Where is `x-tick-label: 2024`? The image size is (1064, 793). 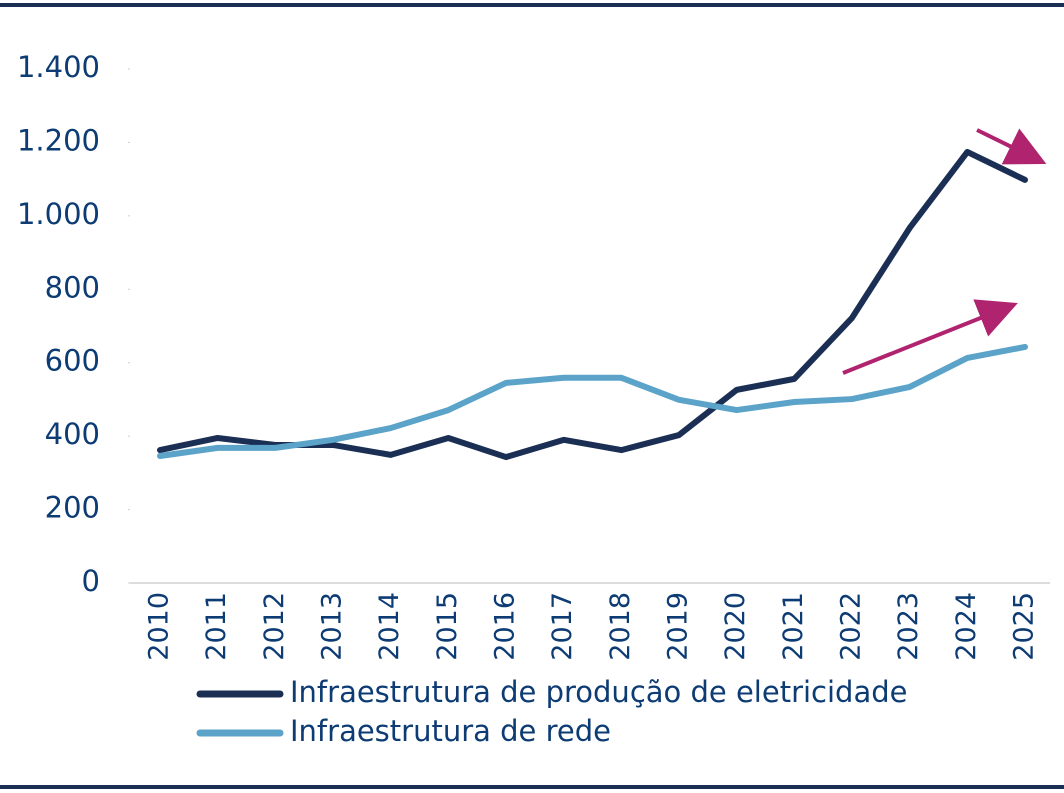
x-tick-label: 2024 is located at coordinates (966, 626).